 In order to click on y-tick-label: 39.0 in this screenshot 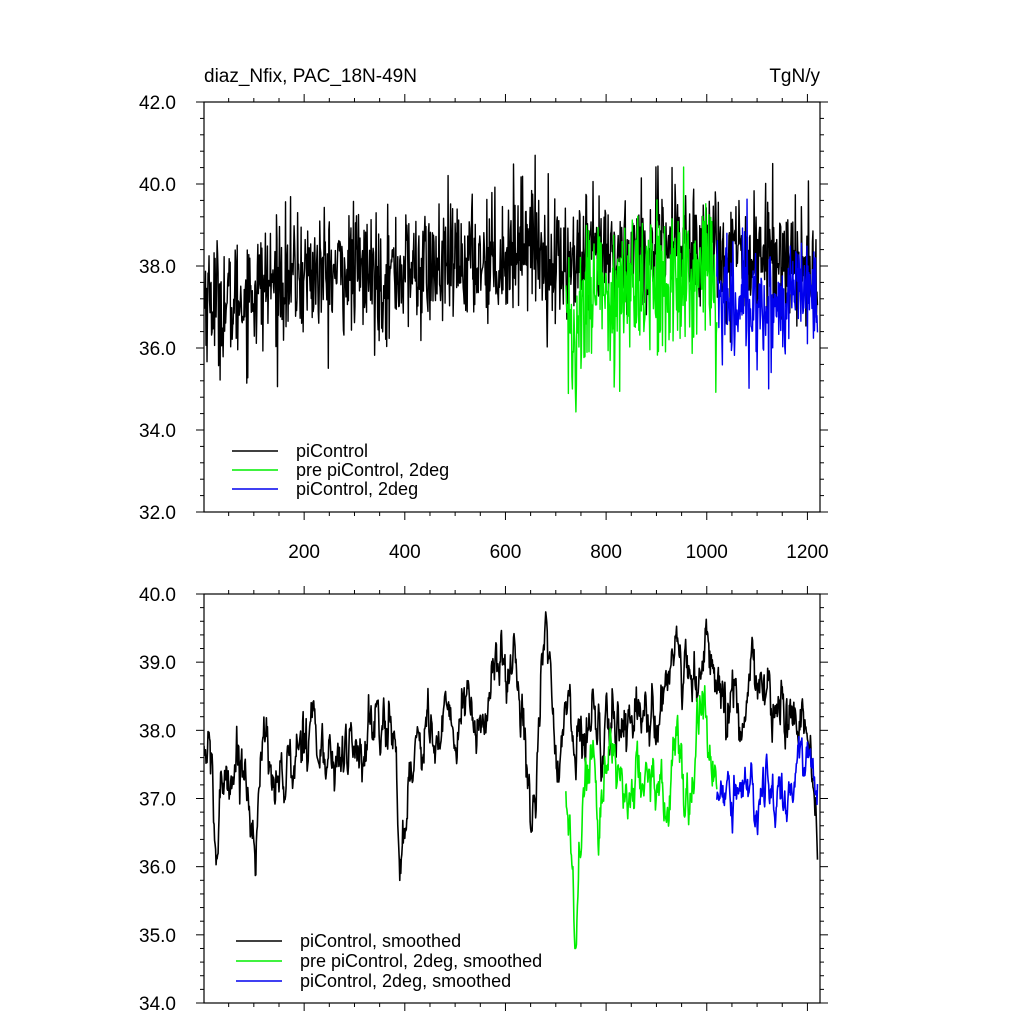, I will do `click(157, 663)`.